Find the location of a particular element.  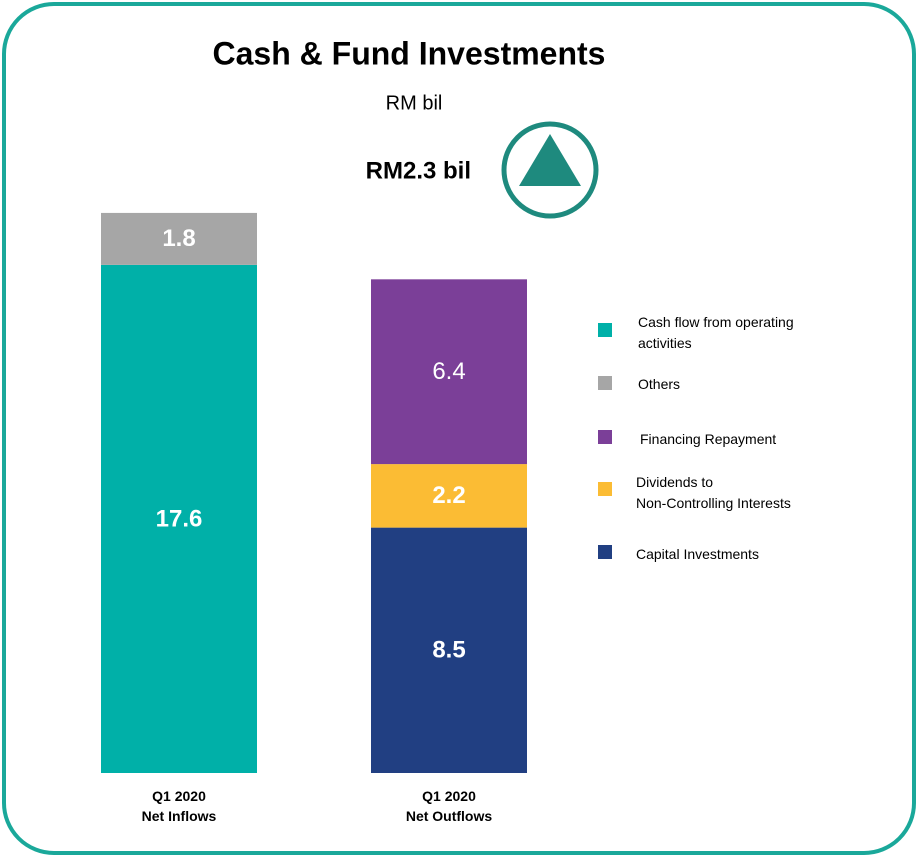

data-label: 6.4 is located at coordinates (448, 371).